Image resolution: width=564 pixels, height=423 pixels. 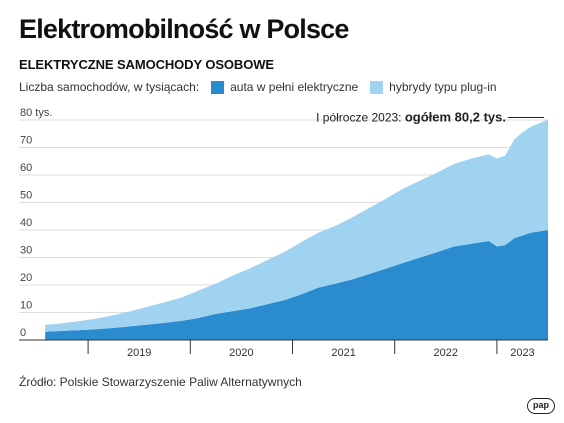 I want to click on legend-label-bev: auta w pełni elektryczne, so click(x=294, y=87).